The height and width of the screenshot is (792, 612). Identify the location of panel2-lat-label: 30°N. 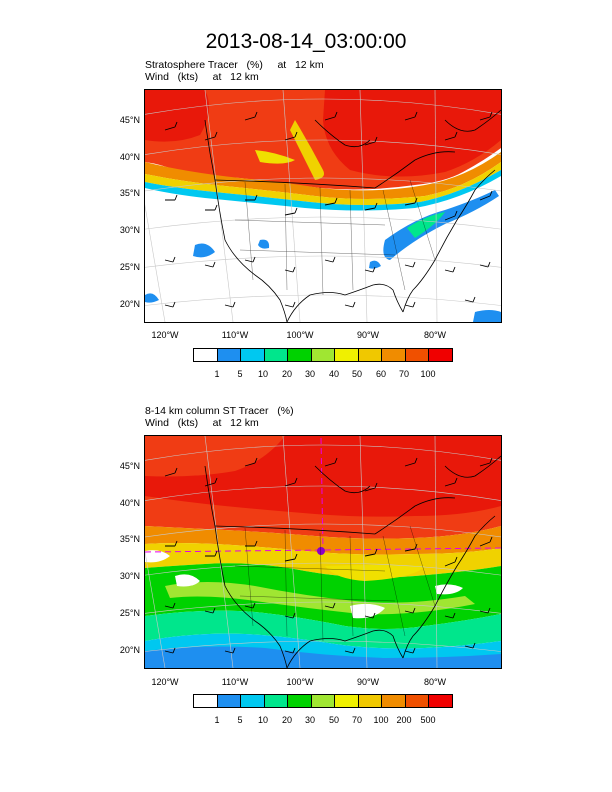
(129, 576).